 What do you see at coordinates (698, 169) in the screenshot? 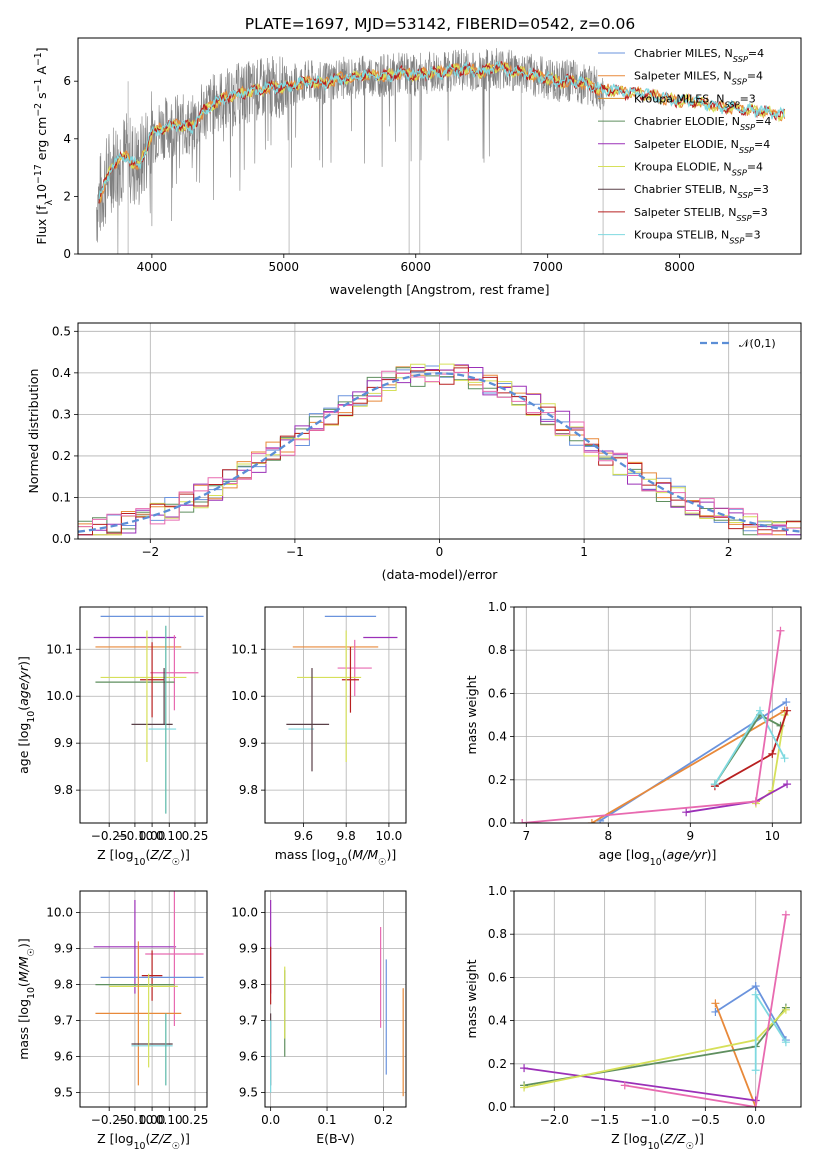
I see `legend-entry: Kroupa ELODIE, NSSP=4` at bounding box center [698, 169].